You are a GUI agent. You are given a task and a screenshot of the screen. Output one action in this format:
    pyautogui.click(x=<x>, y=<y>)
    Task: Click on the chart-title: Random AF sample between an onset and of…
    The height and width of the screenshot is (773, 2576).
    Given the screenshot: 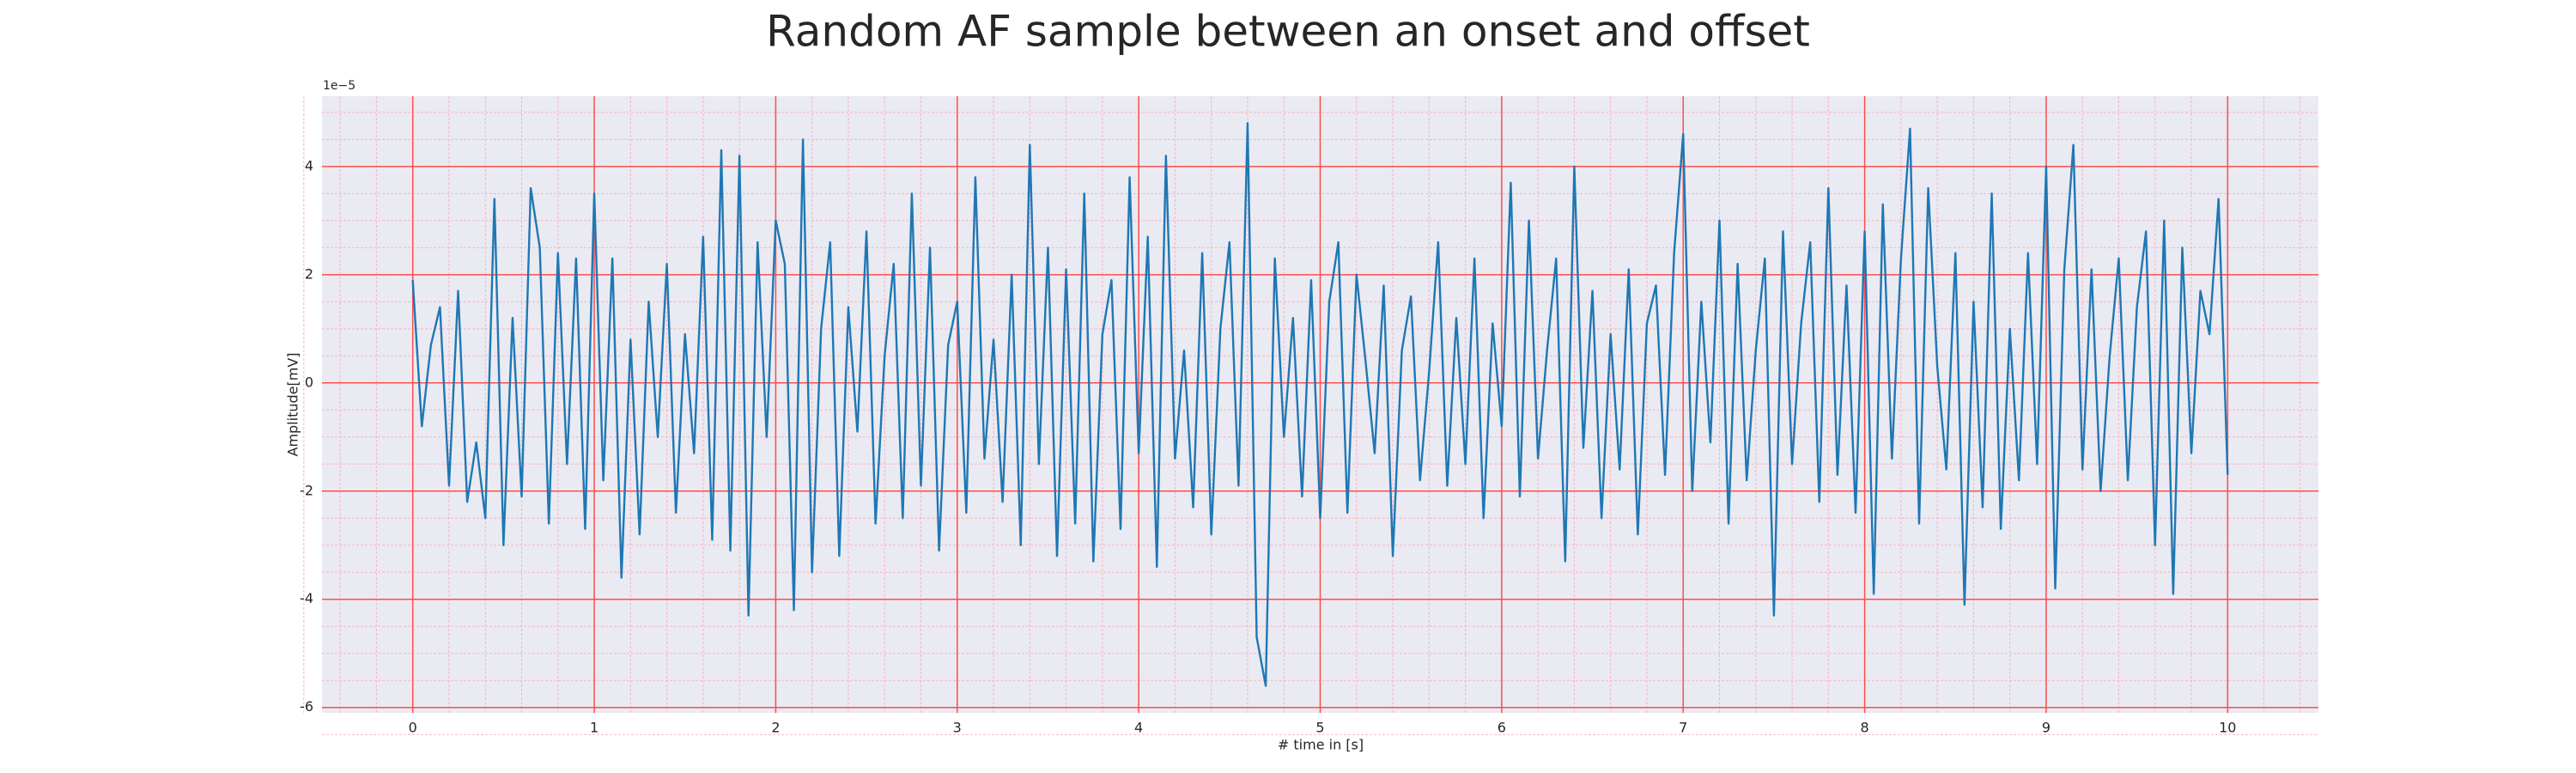 What is the action you would take?
    pyautogui.click(x=1288, y=32)
    